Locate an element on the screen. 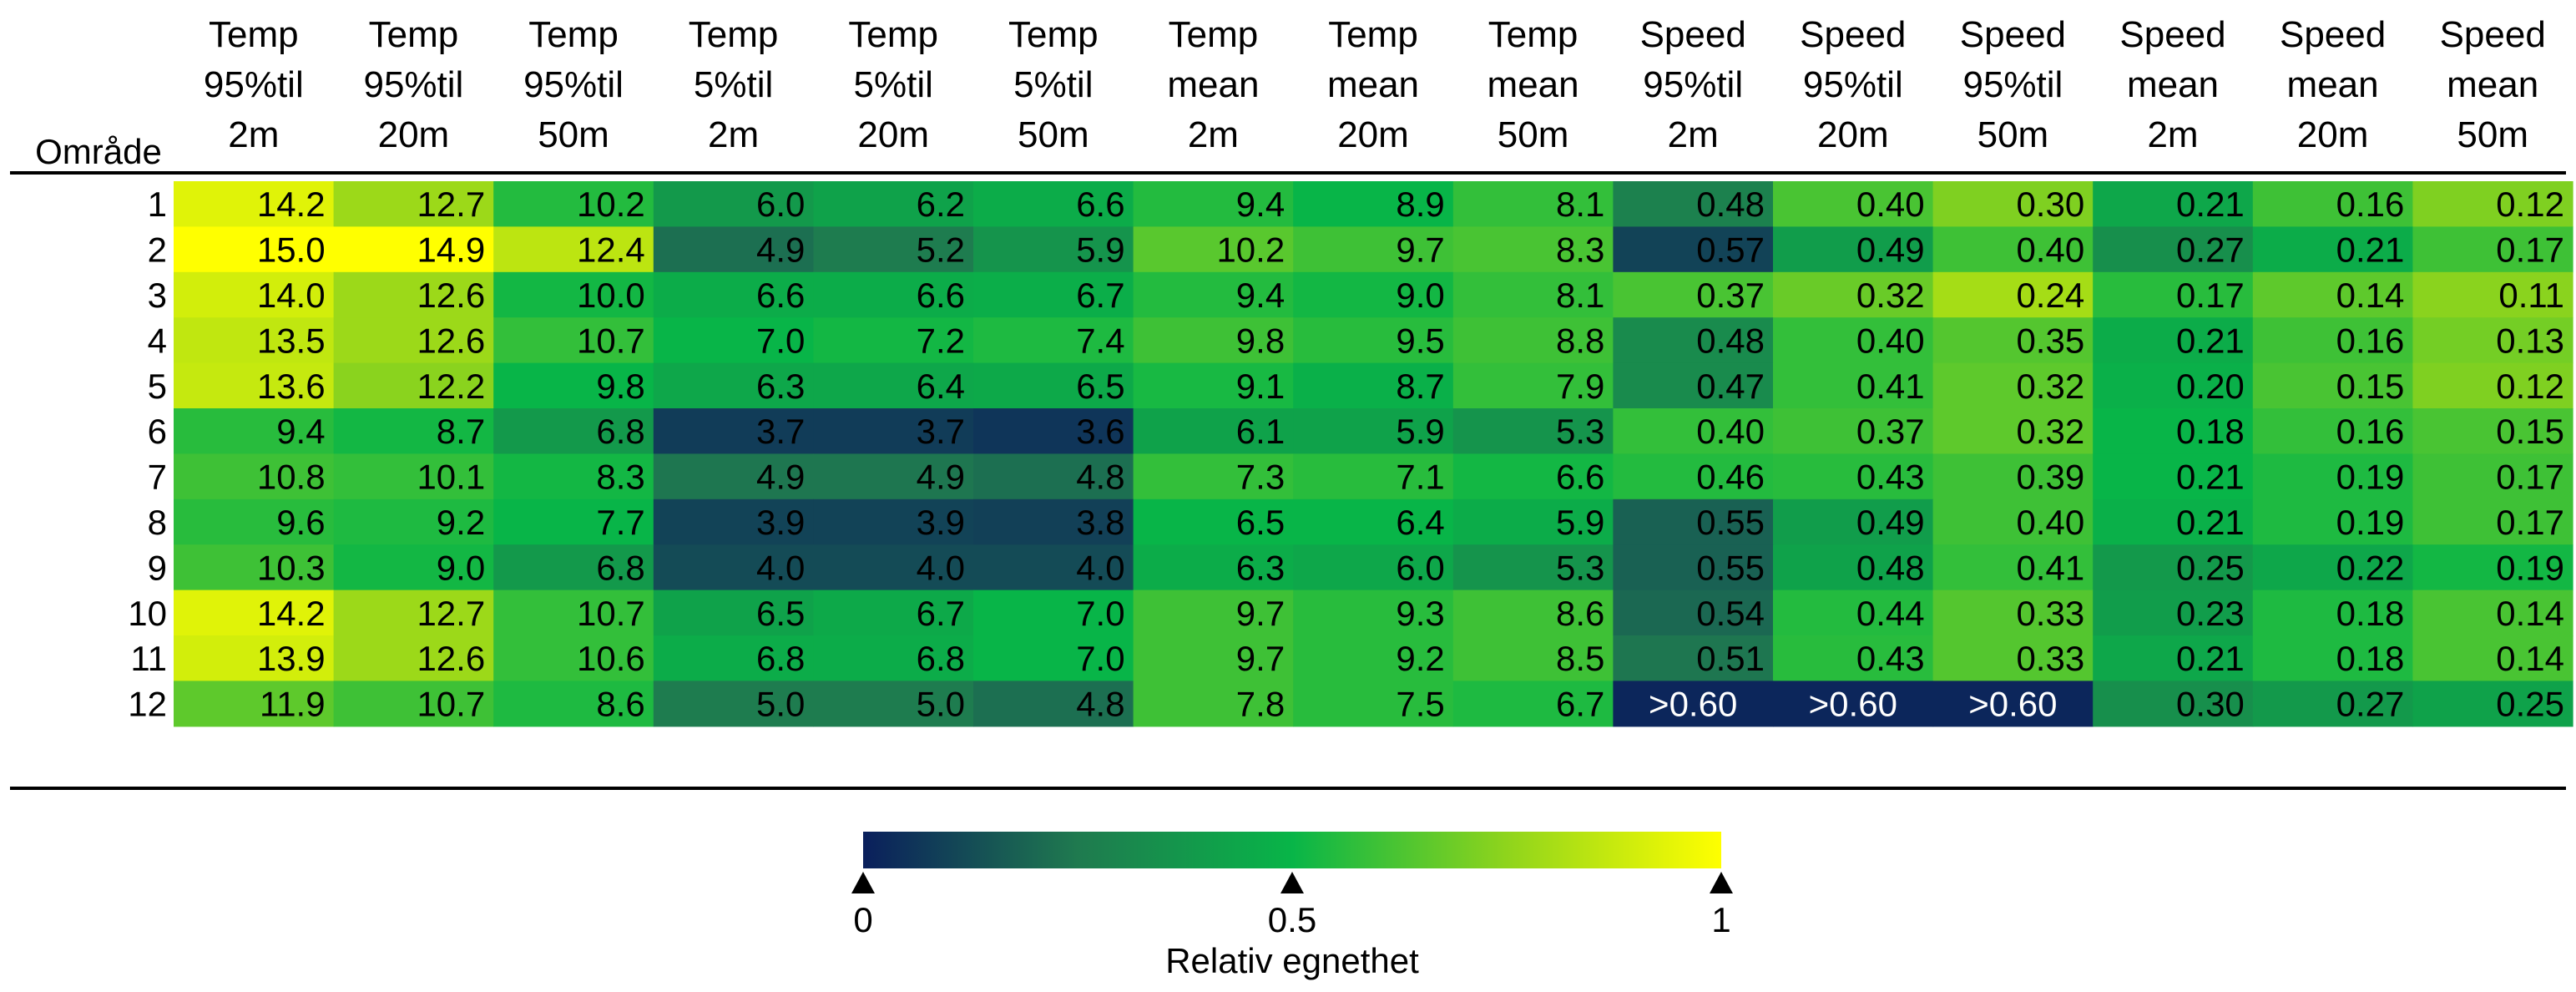  cell-value: 0.39 is located at coordinates (2050, 477).